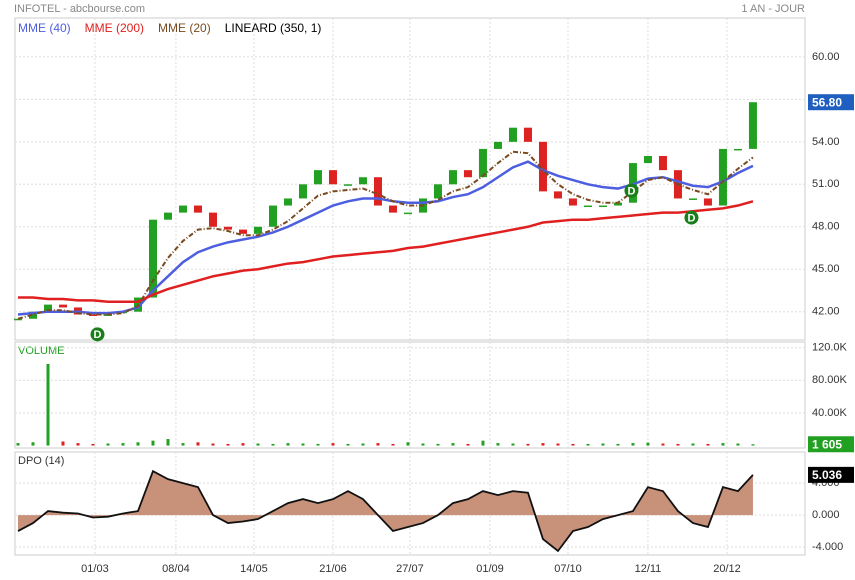 The image size is (855, 580). Describe the element at coordinates (95, 569) in the screenshot. I see `x-tick-label: 01/03` at that location.